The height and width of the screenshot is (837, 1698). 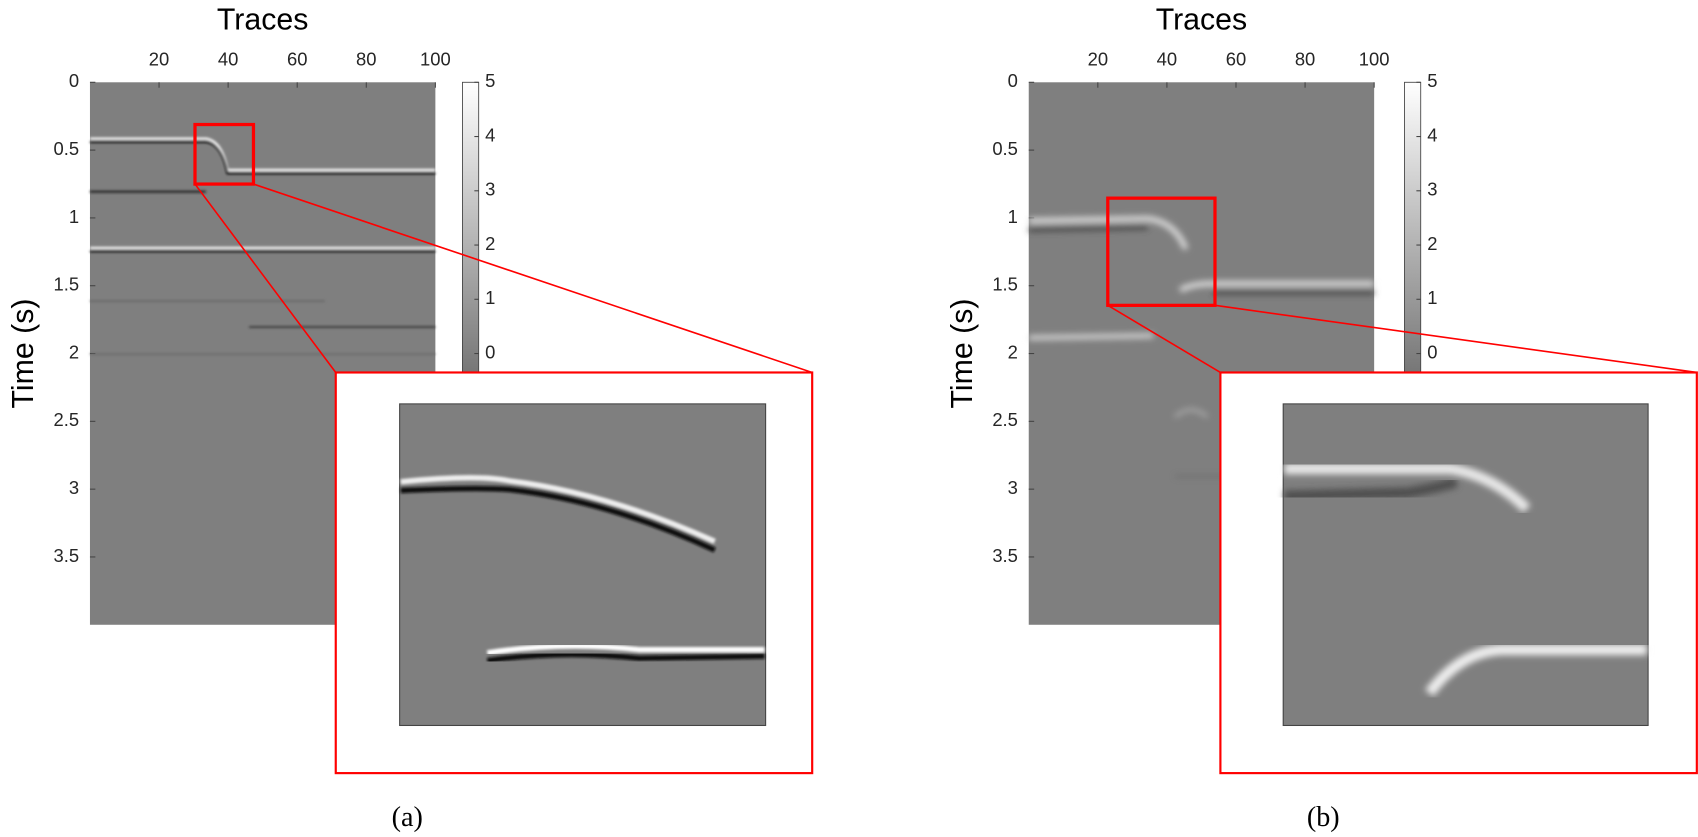 I want to click on inset-a, so click(x=574, y=573).